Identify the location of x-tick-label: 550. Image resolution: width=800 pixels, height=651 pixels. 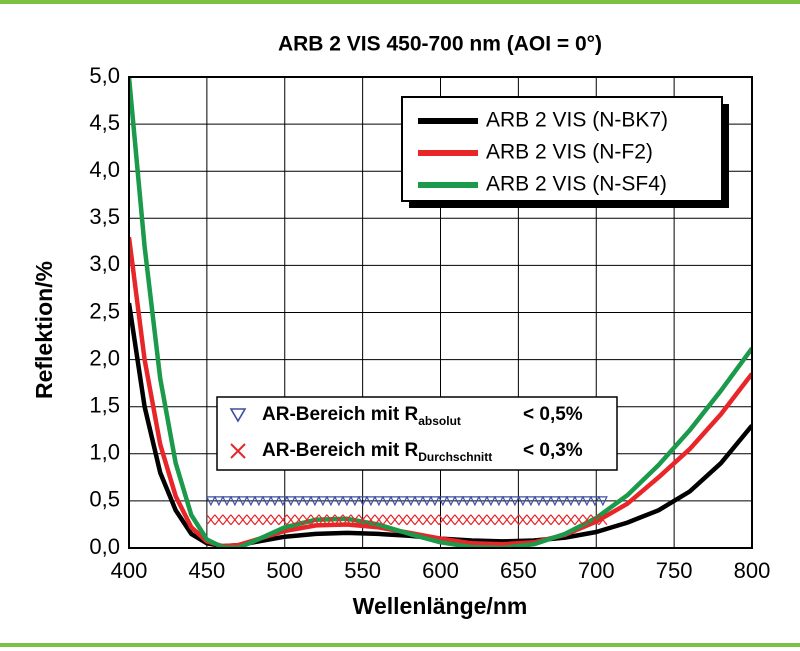
(362, 570).